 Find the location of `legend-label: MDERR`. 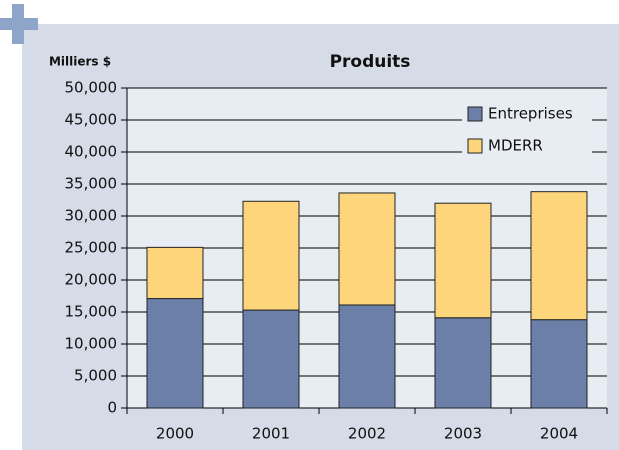

legend-label: MDERR is located at coordinates (515, 146).